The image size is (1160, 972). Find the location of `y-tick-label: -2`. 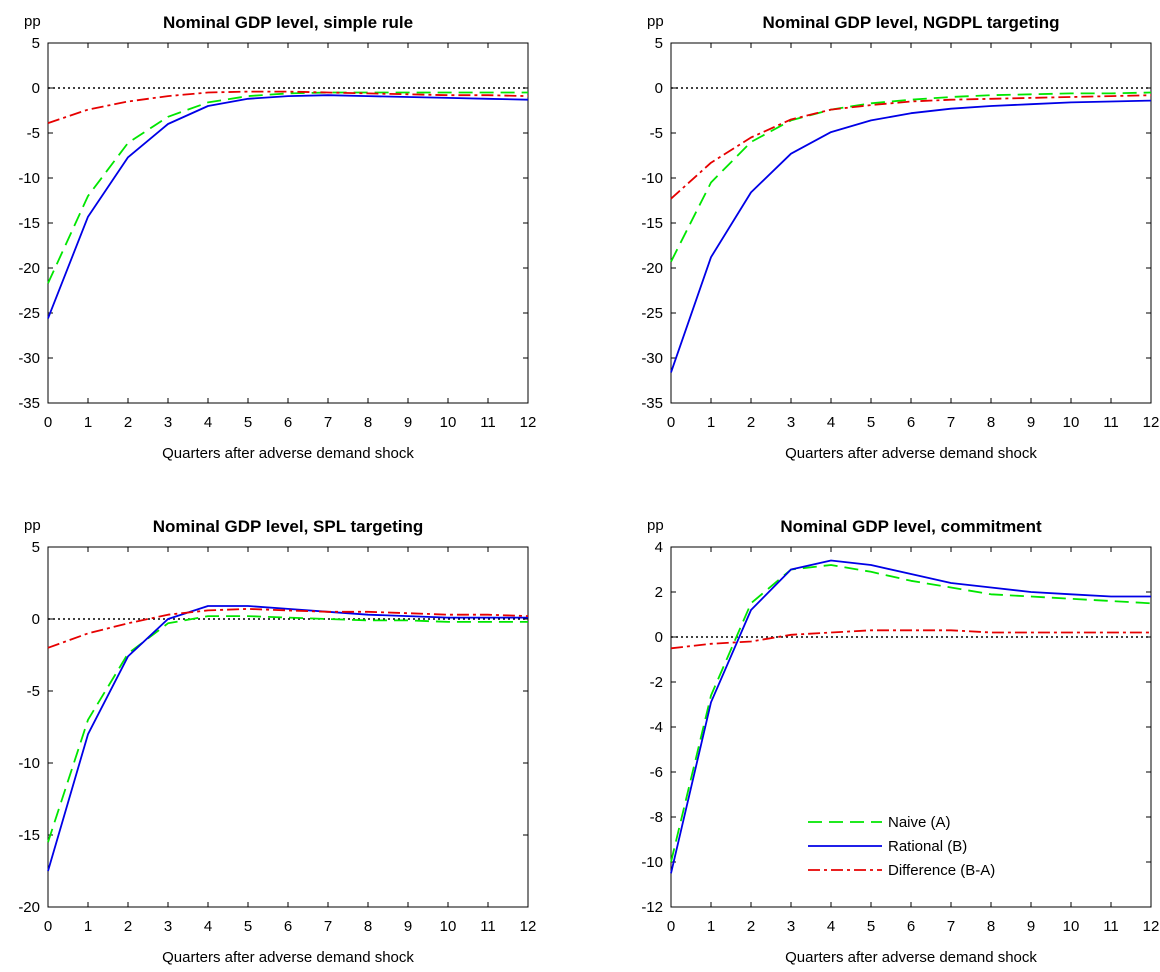

y-tick-label: -2 is located at coordinates (656, 682).